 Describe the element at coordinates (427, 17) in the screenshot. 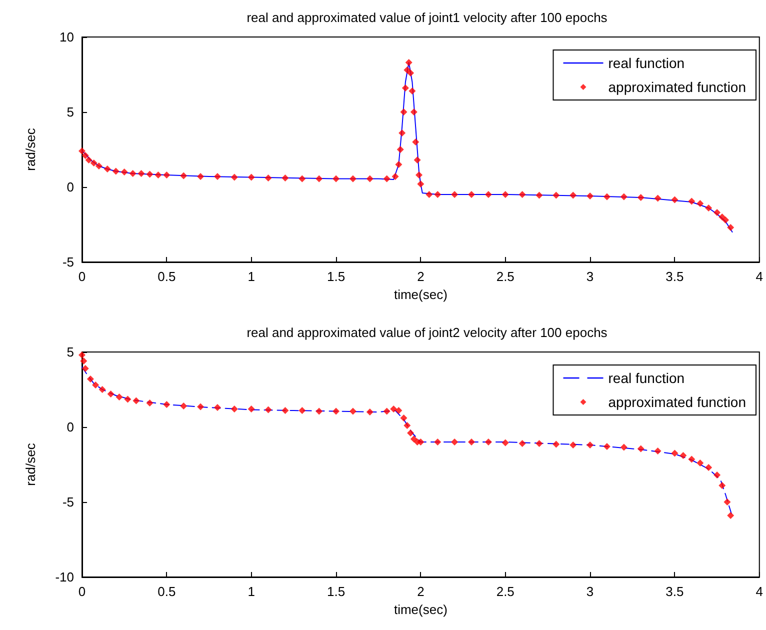

I see `chart-title: real and approximated value of joint1 velocity after 100 epochs` at that location.